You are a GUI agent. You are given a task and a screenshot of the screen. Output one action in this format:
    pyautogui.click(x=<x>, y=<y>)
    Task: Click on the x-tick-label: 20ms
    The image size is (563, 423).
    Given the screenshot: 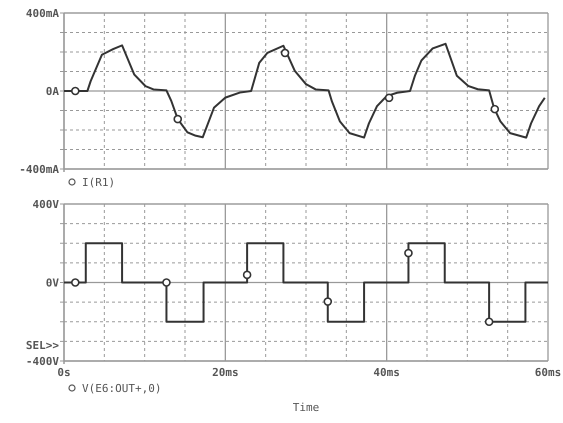 What is the action you would take?
    pyautogui.click(x=225, y=372)
    